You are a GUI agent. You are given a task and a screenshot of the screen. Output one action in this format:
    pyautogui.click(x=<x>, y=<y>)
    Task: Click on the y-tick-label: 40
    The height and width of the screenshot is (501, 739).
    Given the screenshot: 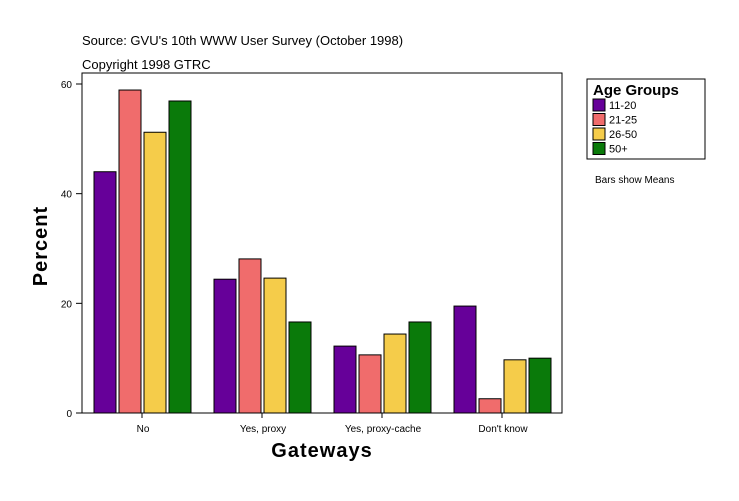 What is the action you would take?
    pyautogui.click(x=67, y=195)
    